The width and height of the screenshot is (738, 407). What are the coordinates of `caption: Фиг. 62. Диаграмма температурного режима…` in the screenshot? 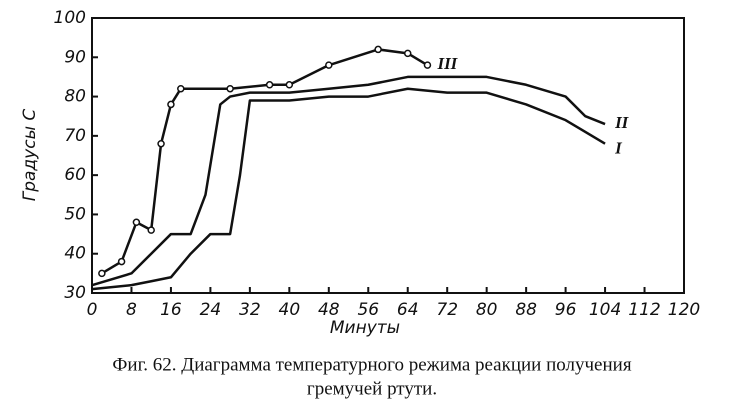 It's located at (371, 364).